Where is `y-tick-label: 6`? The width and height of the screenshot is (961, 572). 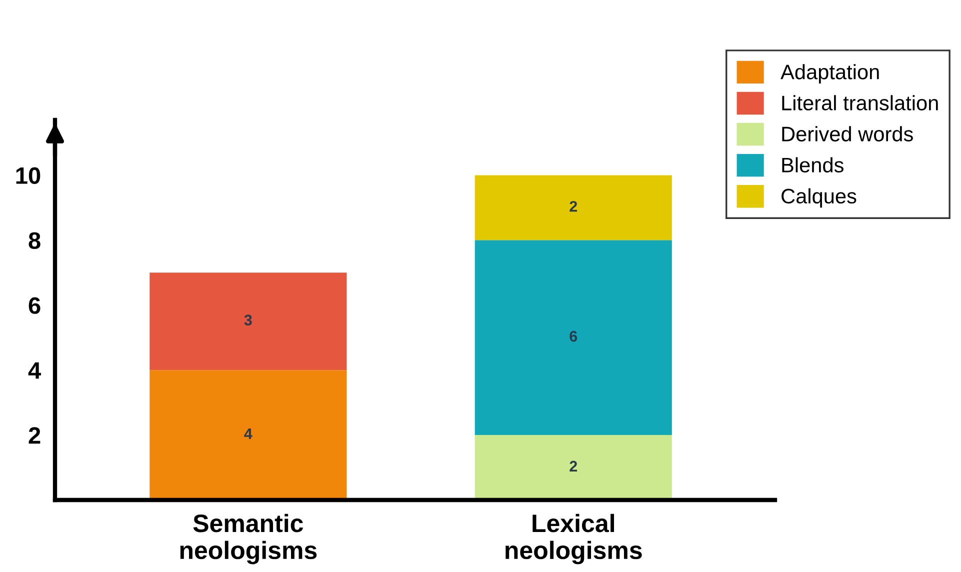
y-tick-label: 6 is located at coordinates (34, 305).